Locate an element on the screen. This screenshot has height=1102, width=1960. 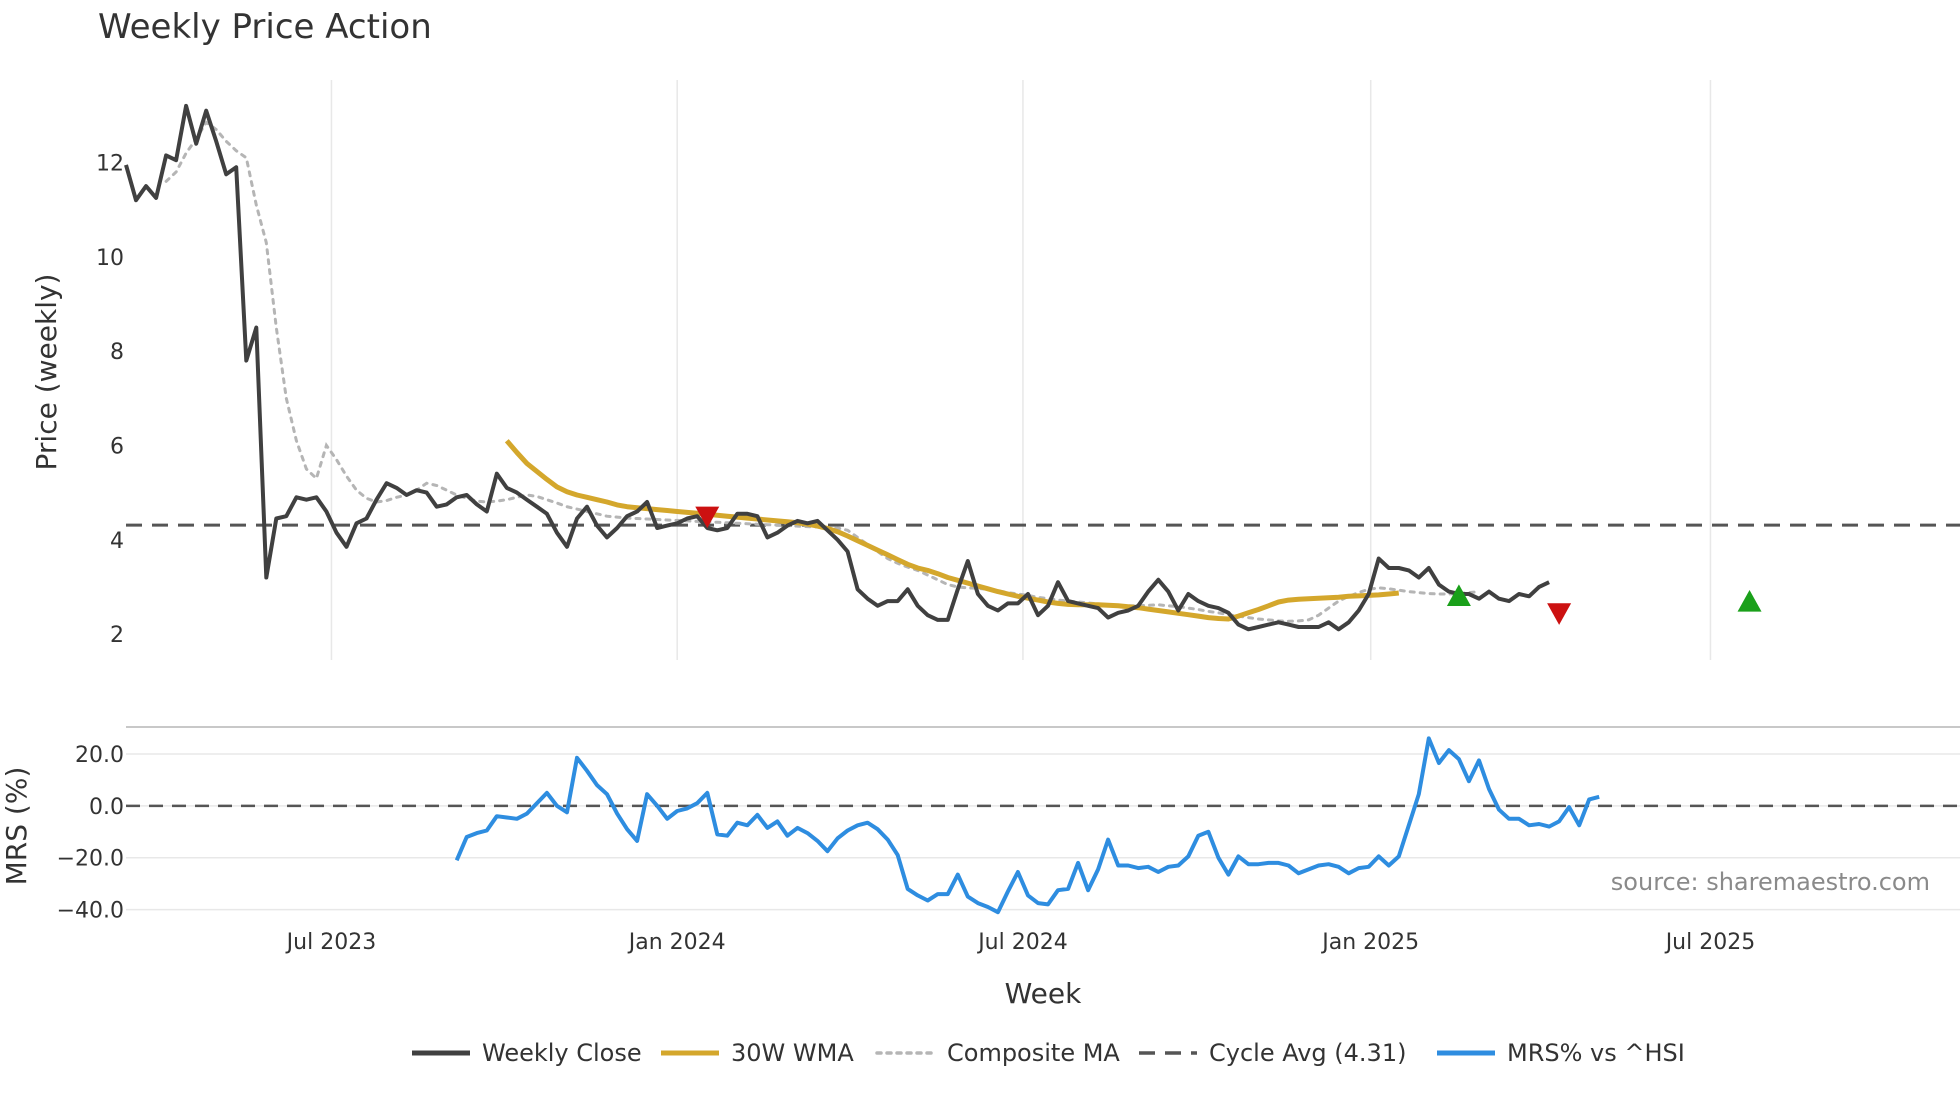
price-y-tick-label: 10 is located at coordinates (110, 258).